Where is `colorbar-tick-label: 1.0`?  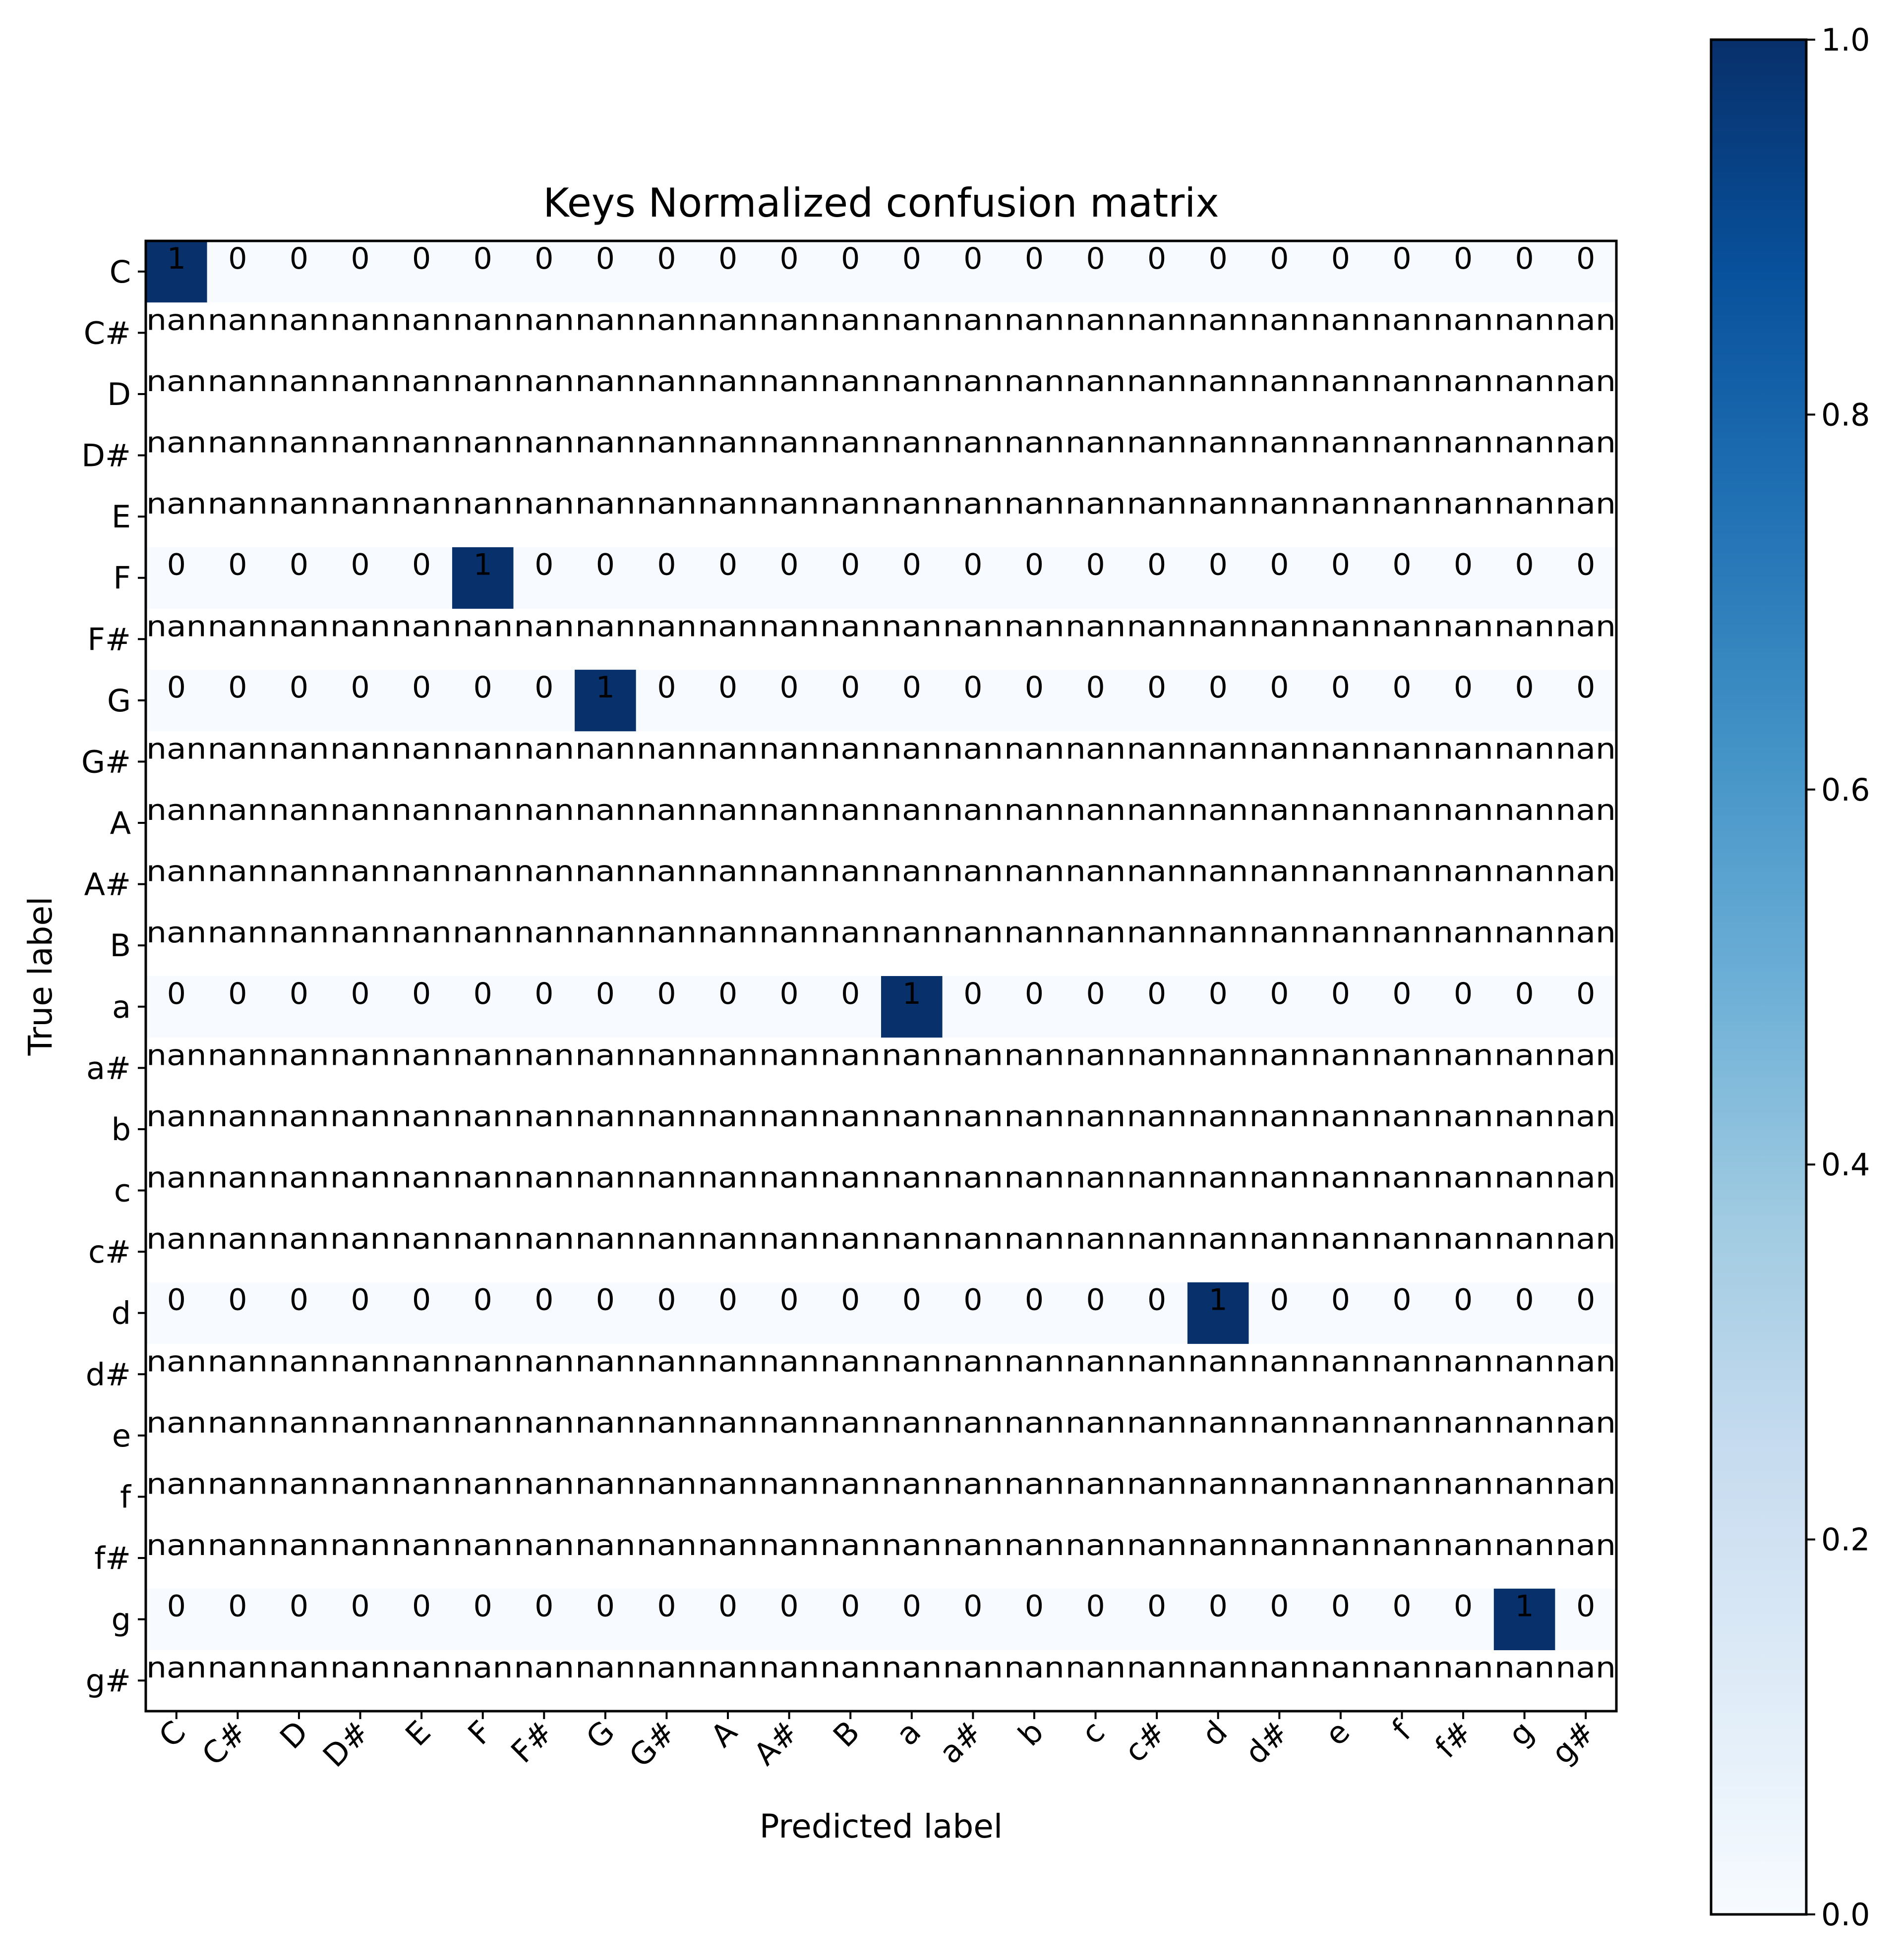
colorbar-tick-label: 1.0 is located at coordinates (1845, 40).